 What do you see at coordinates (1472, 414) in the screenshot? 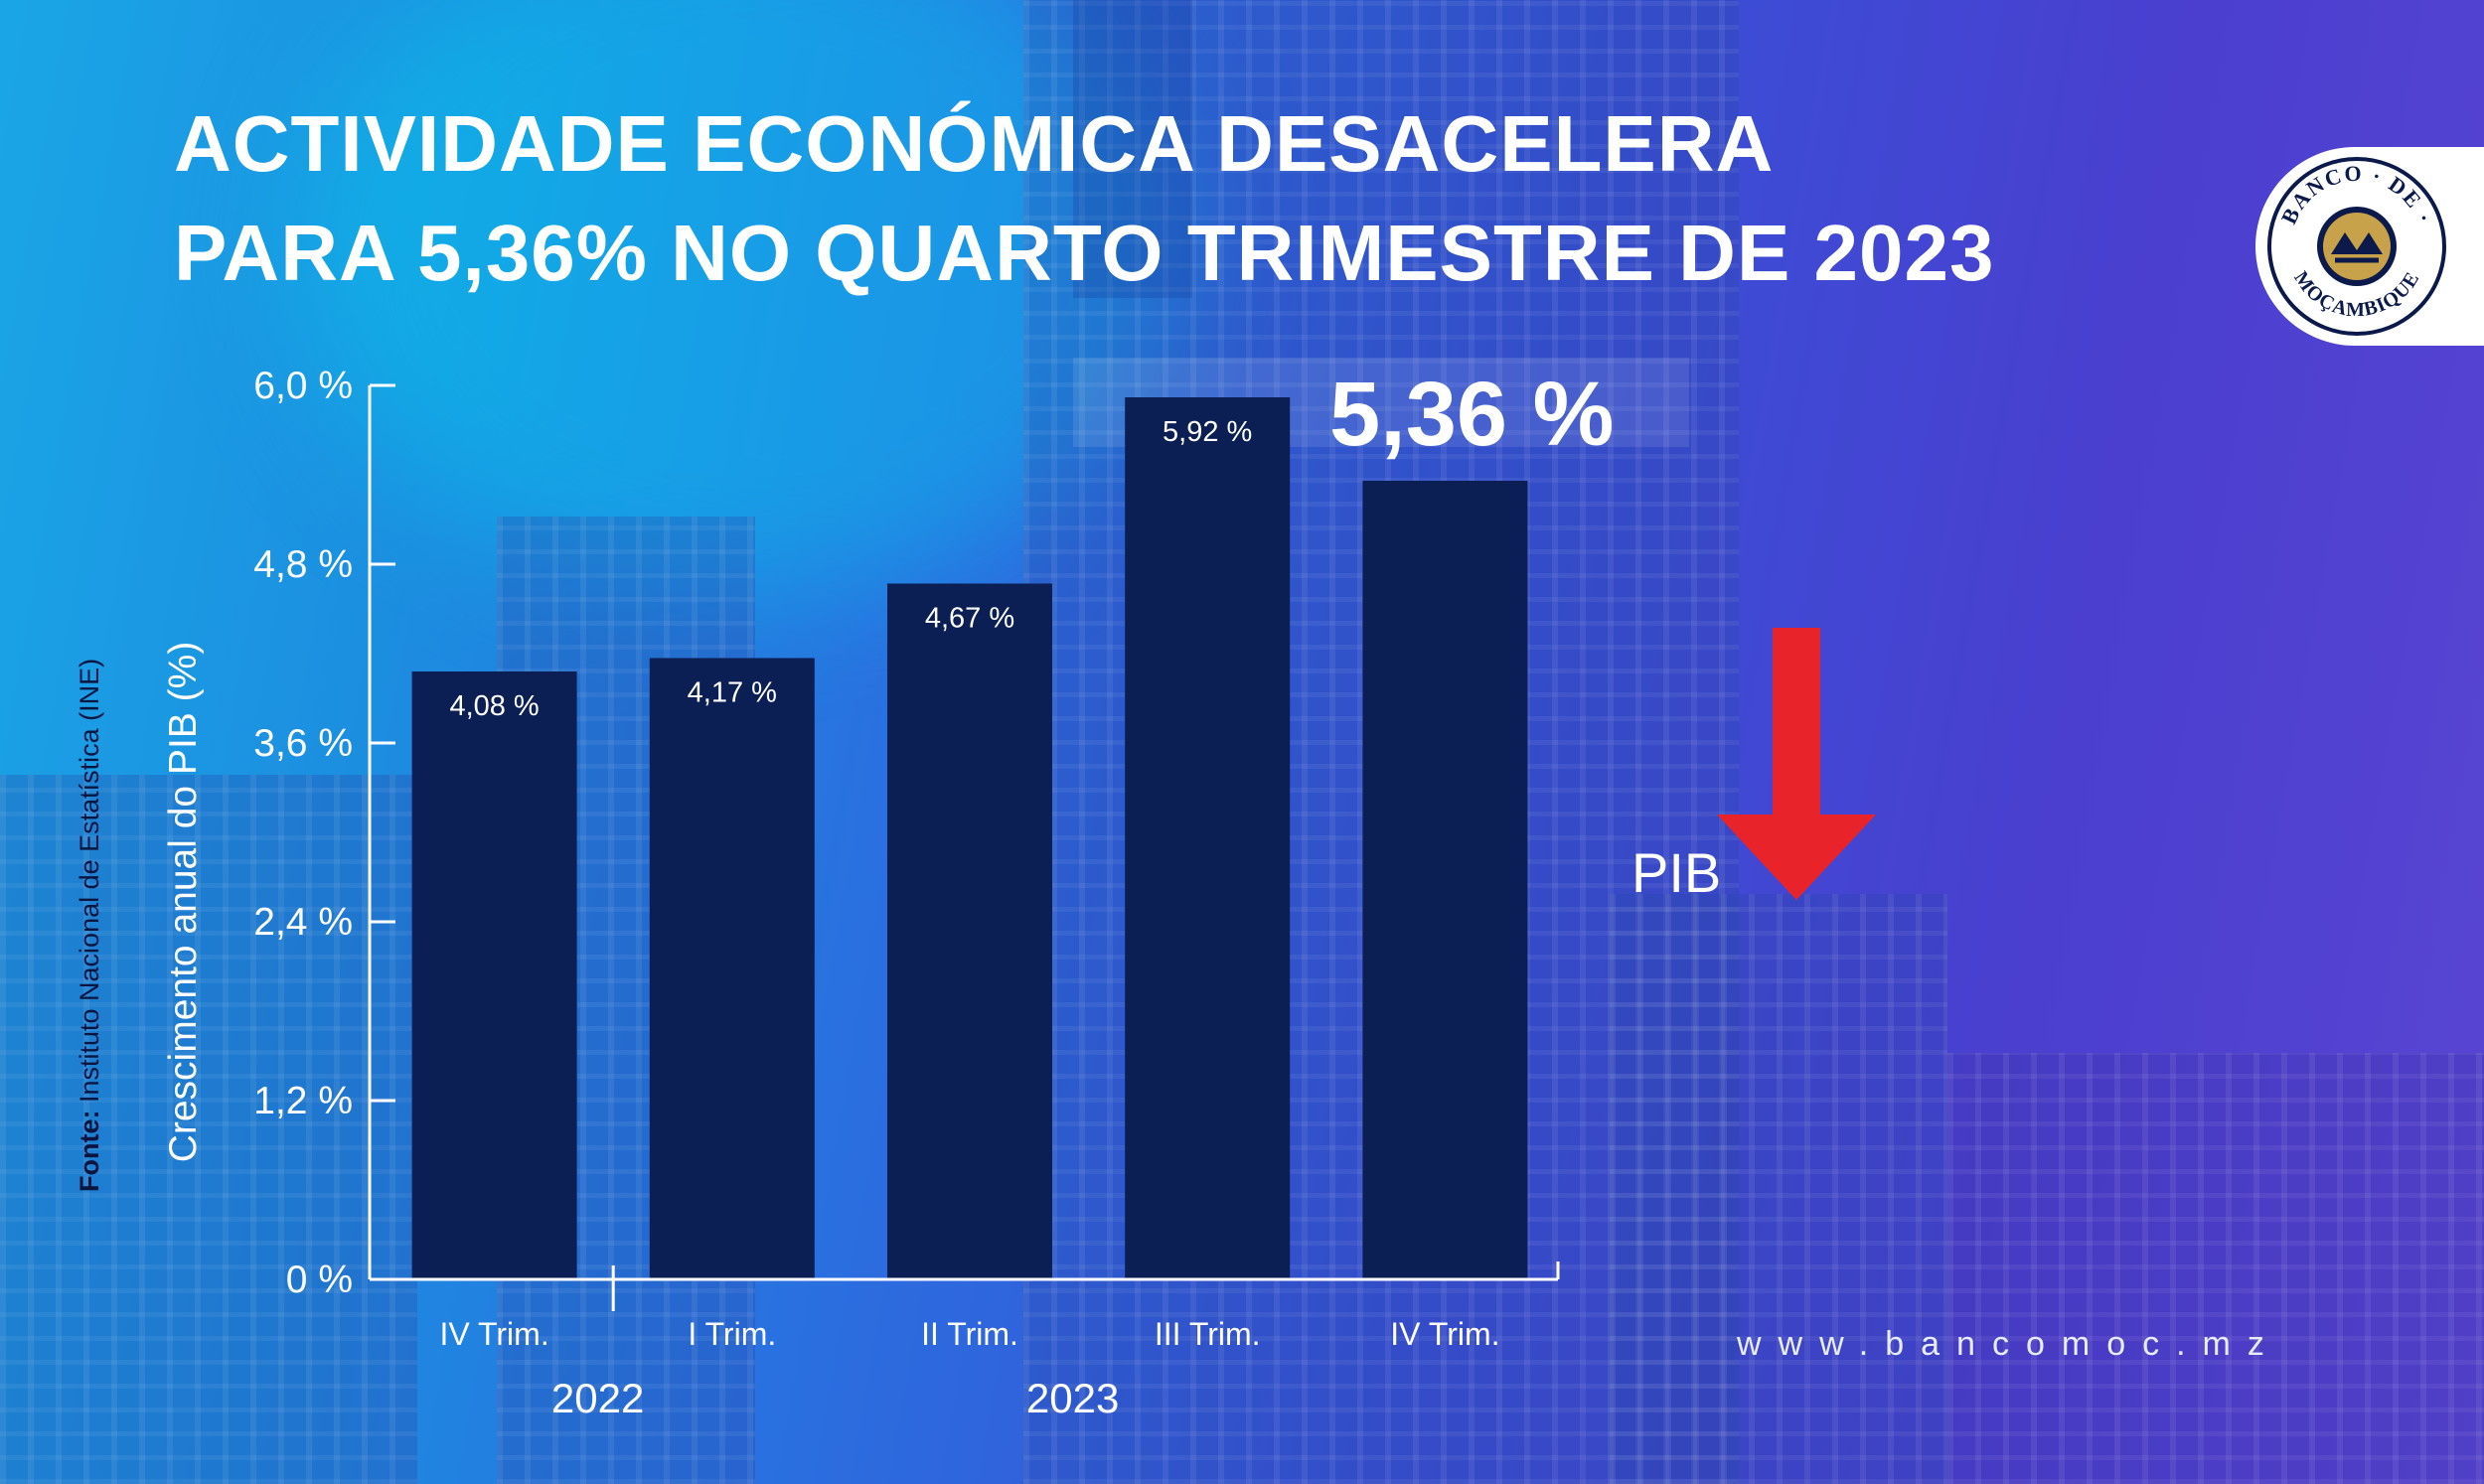
I see `highlight-value: 5,36 %` at bounding box center [1472, 414].